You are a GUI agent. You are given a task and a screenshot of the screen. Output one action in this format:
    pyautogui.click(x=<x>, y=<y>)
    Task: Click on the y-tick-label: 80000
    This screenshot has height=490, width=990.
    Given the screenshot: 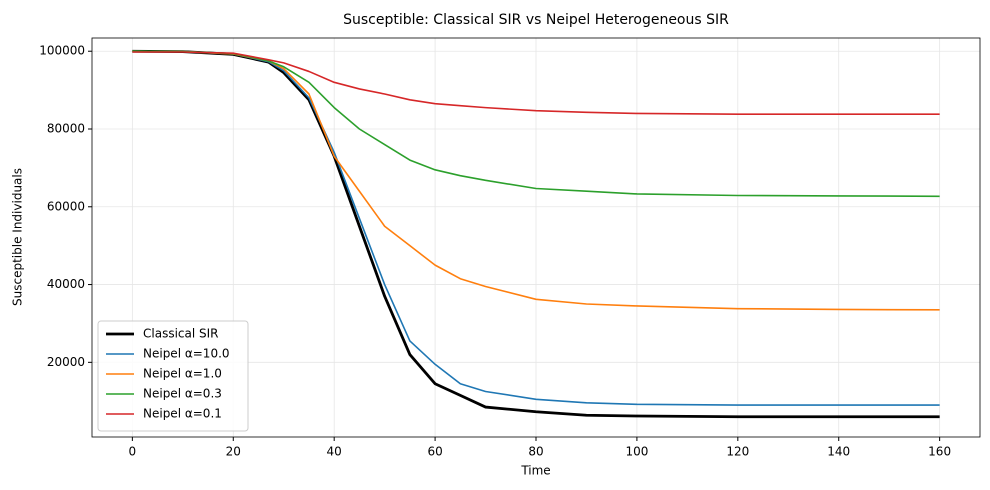 What is the action you would take?
    pyautogui.click(x=66, y=129)
    